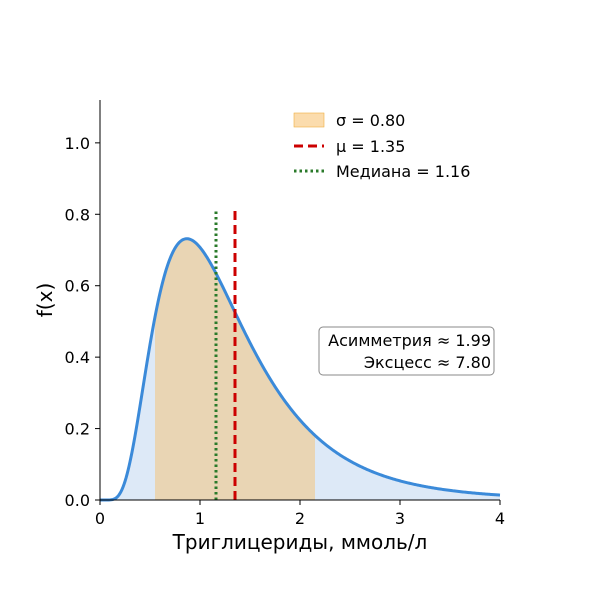 This screenshot has width=600, height=600. I want to click on legend-label-mean: μ = 1.35, so click(370, 146).